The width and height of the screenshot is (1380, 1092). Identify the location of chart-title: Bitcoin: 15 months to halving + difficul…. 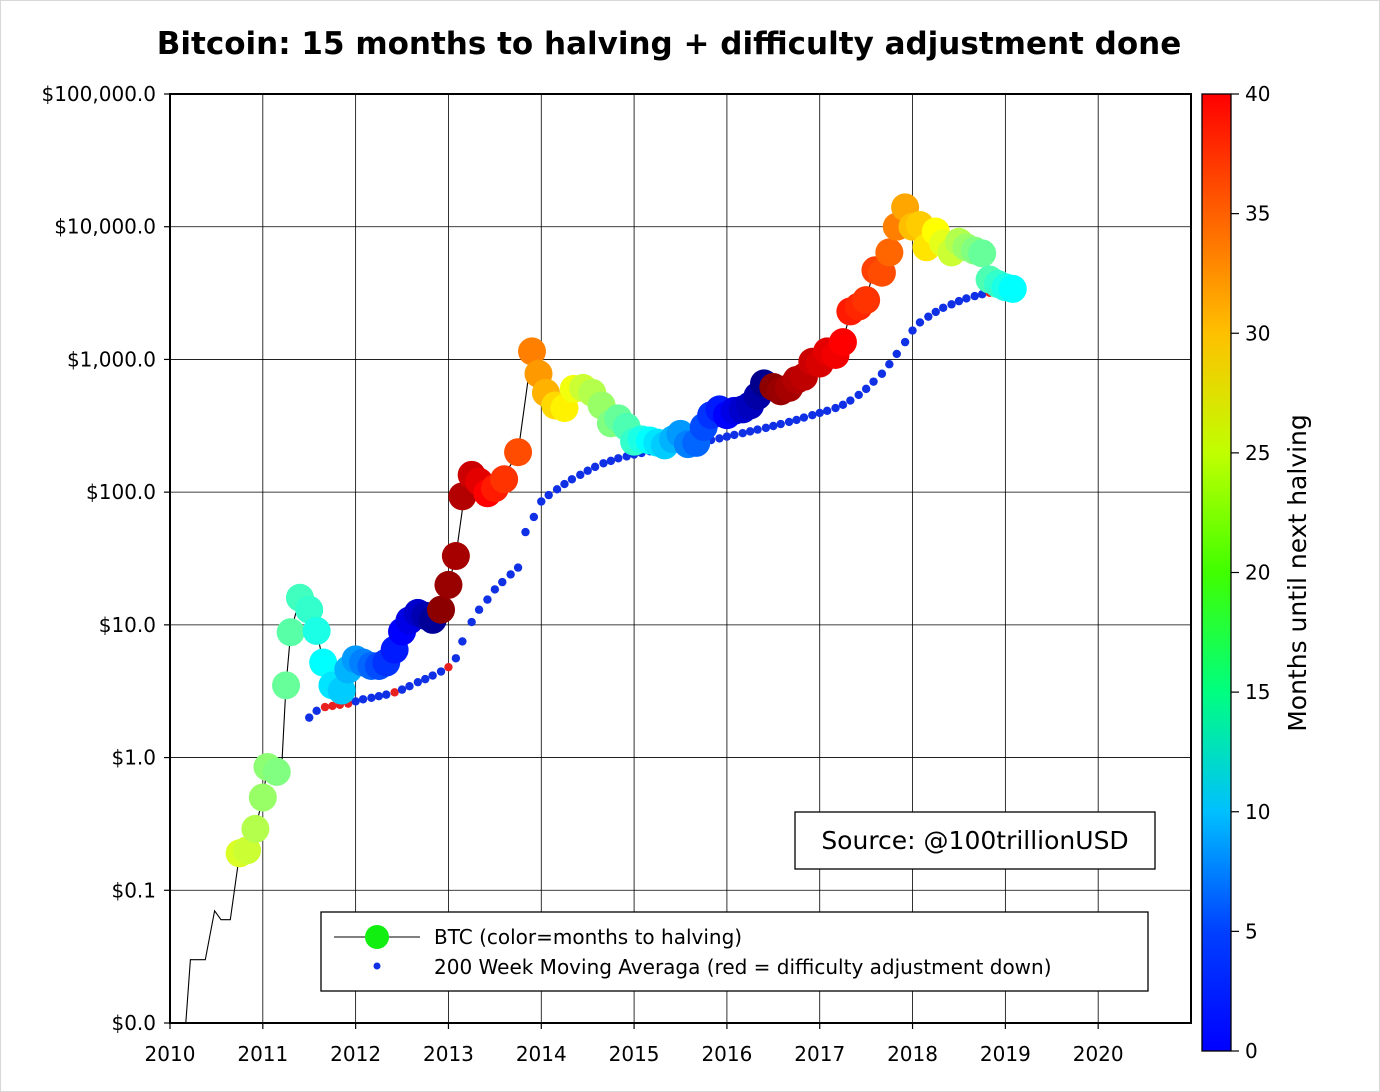
(669, 44).